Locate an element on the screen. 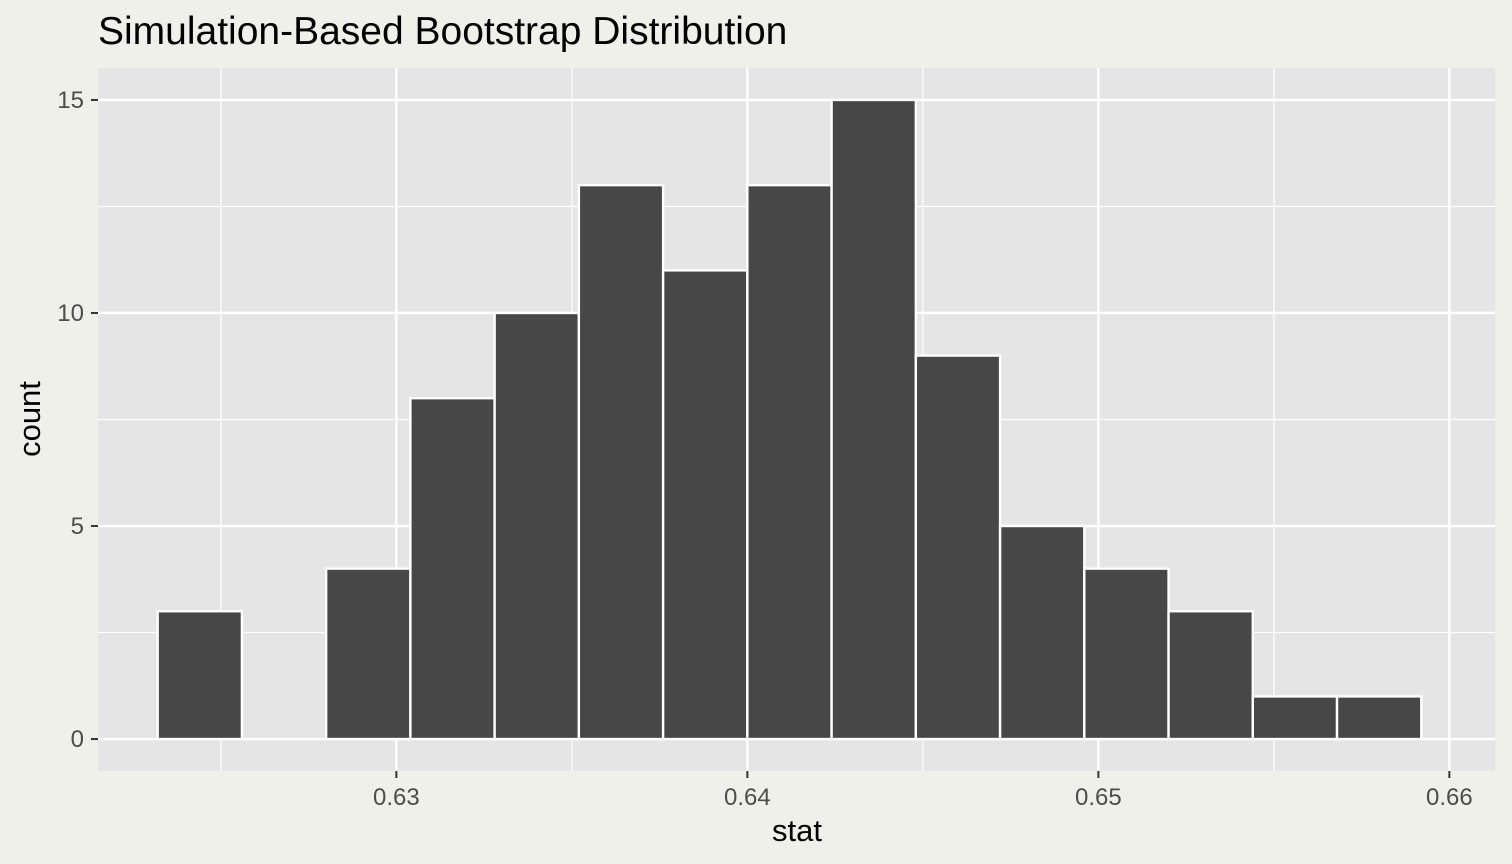 This screenshot has height=864, width=1512. y-tick-label: 0 is located at coordinates (77, 739).